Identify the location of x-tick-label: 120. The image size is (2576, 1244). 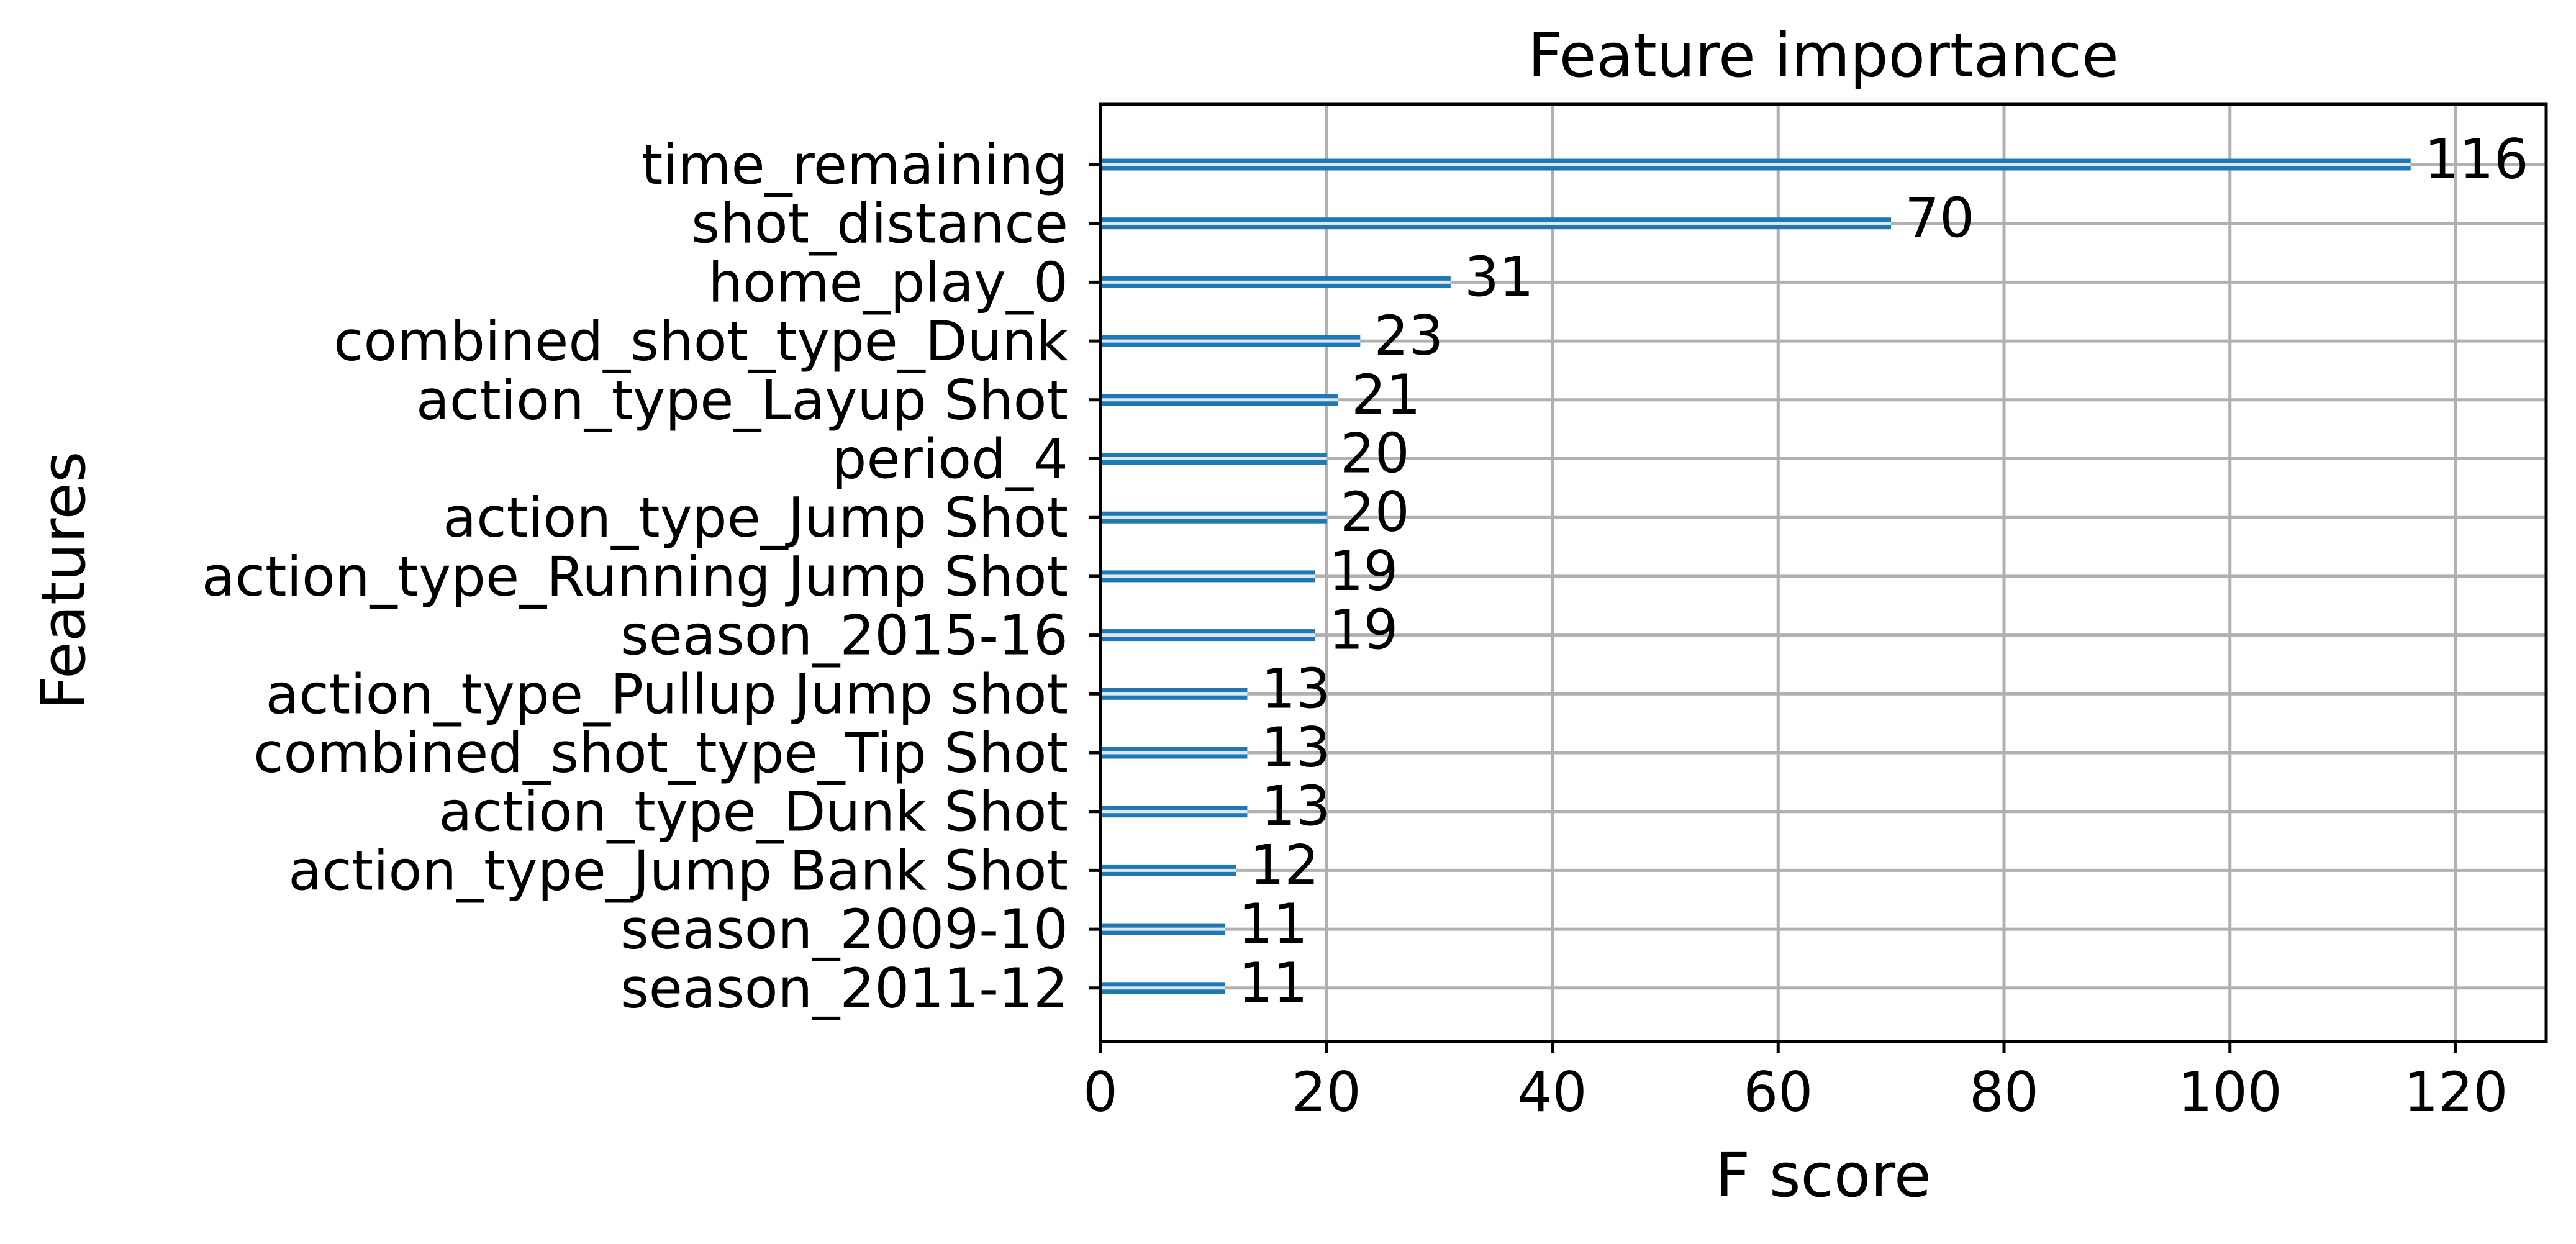
(2456, 1092).